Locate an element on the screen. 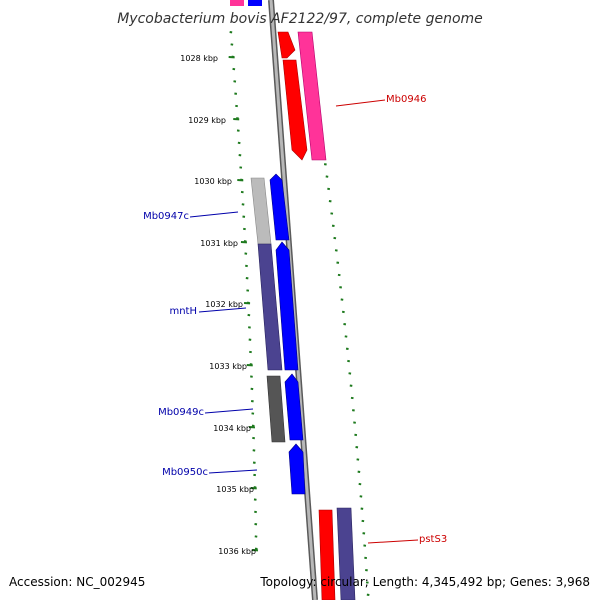  leader-line-mnth is located at coordinates (222, 310).